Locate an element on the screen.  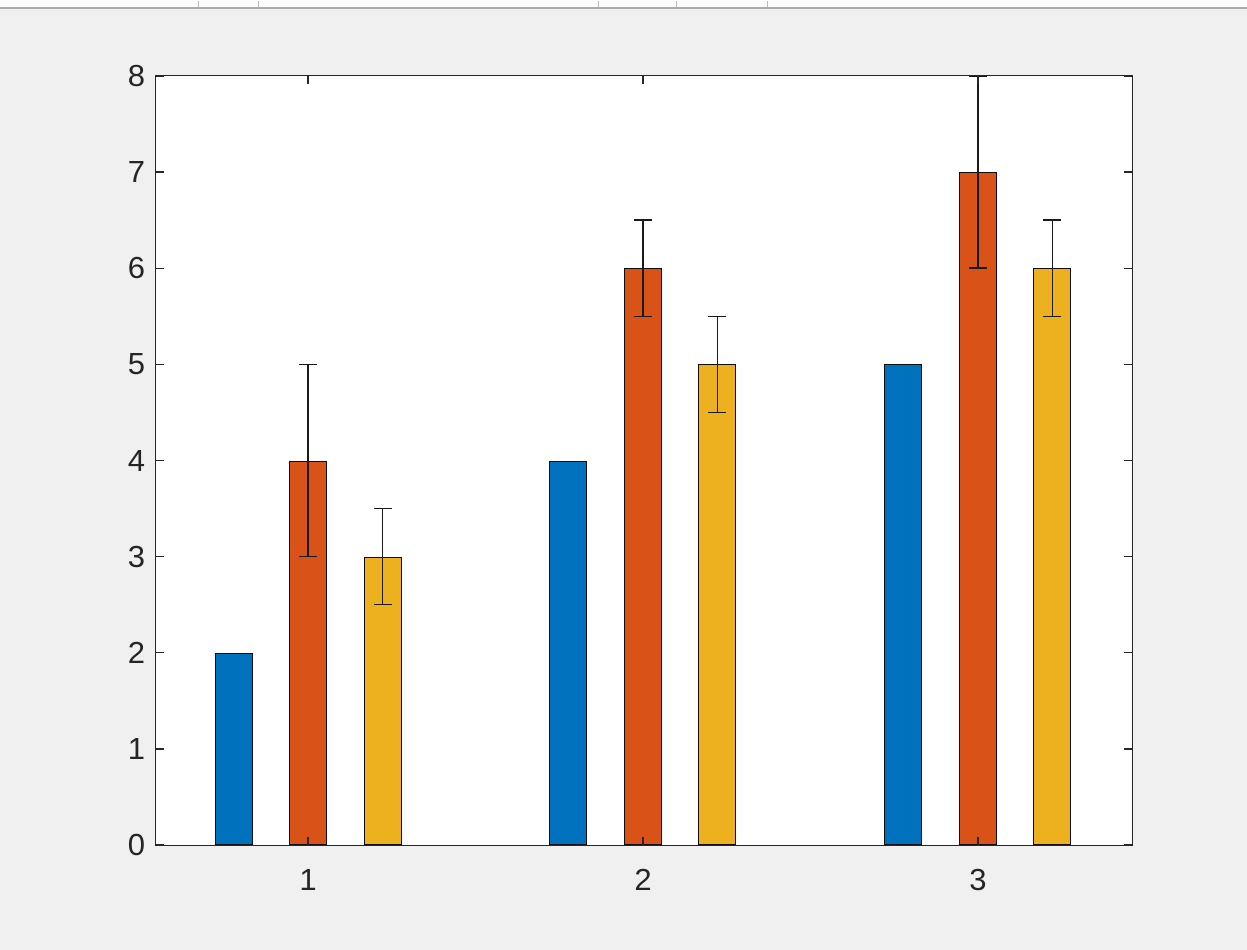
y-tick-label: 5 is located at coordinates (136, 364).